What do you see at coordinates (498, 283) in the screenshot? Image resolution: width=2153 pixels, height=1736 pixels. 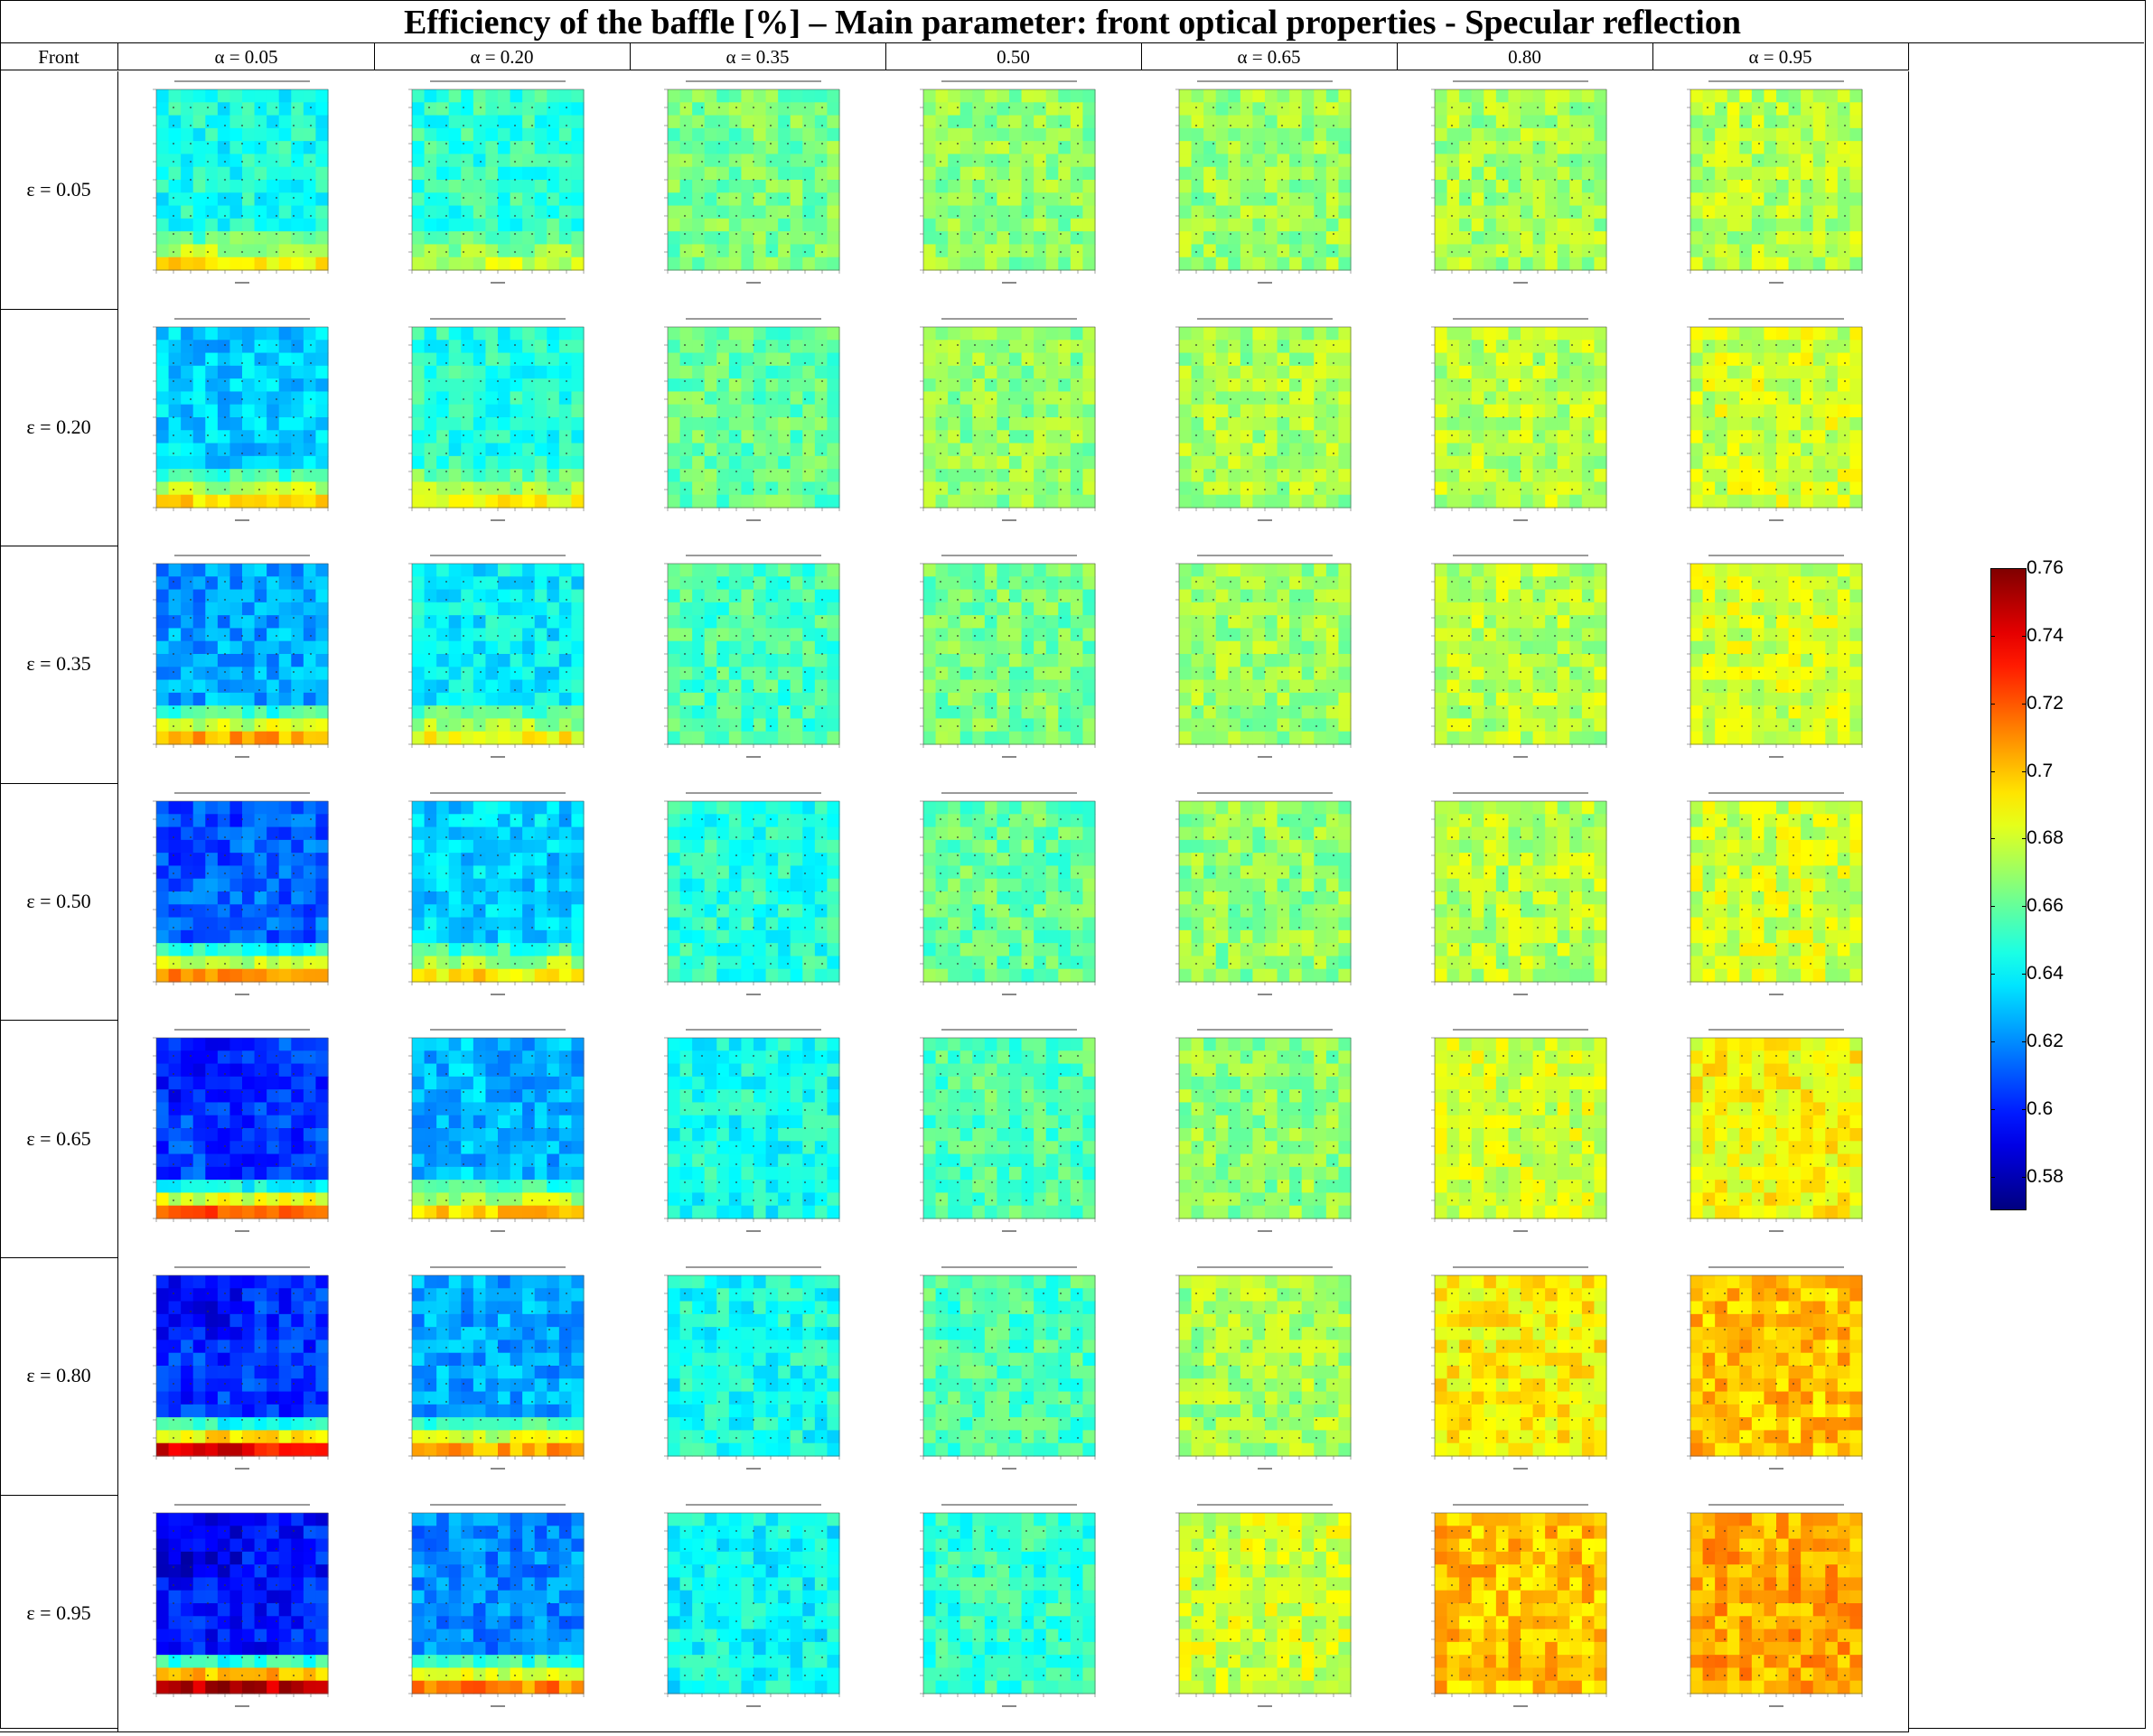 I see `x-axis-label` at bounding box center [498, 283].